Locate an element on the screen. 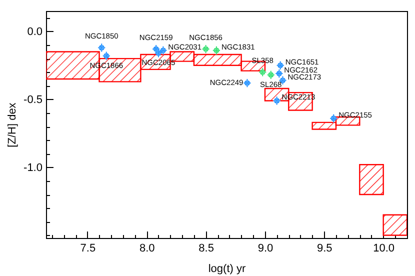 The width and height of the screenshot is (415, 276). x-tick-label: 8.0 is located at coordinates (147, 248).